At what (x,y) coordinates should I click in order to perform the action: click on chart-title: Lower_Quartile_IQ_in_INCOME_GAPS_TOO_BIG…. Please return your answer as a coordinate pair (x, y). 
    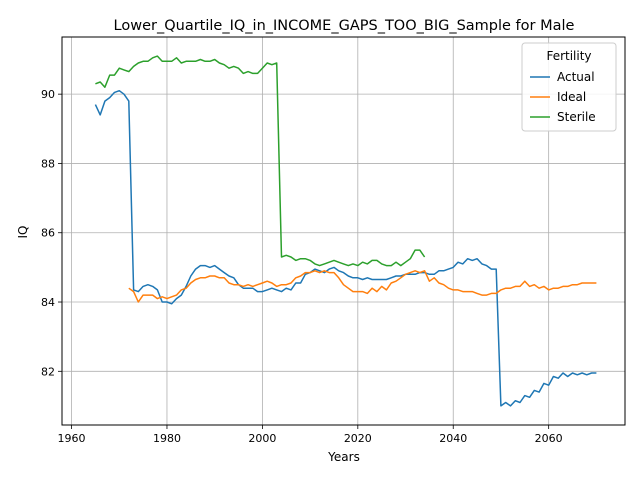
    Looking at the image, I should click on (344, 26).